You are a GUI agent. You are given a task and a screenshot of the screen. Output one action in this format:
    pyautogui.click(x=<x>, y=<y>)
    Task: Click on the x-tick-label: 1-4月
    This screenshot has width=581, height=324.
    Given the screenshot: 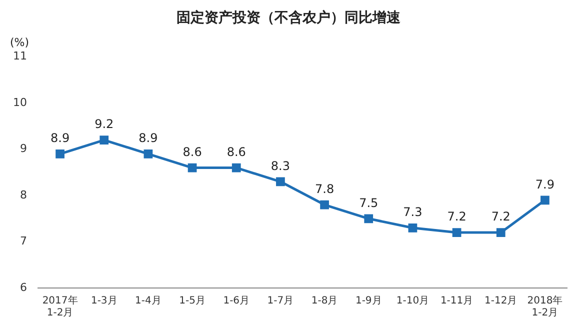 What is the action you would take?
    pyautogui.click(x=148, y=301)
    